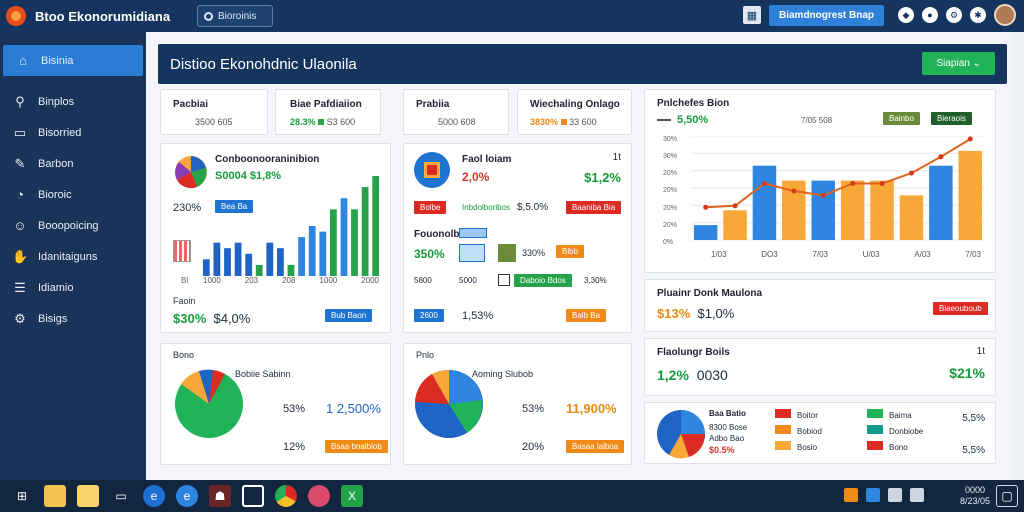 This screenshot has width=1024, height=512. What do you see at coordinates (447, 234) in the screenshot?
I see `row-title: Fouonolbolon` at bounding box center [447, 234].